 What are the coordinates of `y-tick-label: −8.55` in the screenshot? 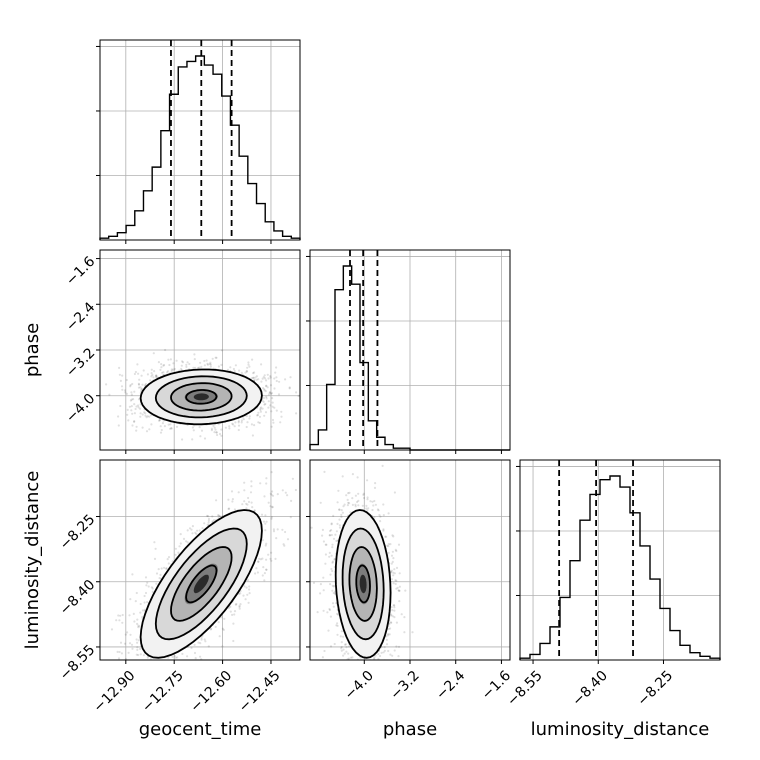 It's located at (78, 663).